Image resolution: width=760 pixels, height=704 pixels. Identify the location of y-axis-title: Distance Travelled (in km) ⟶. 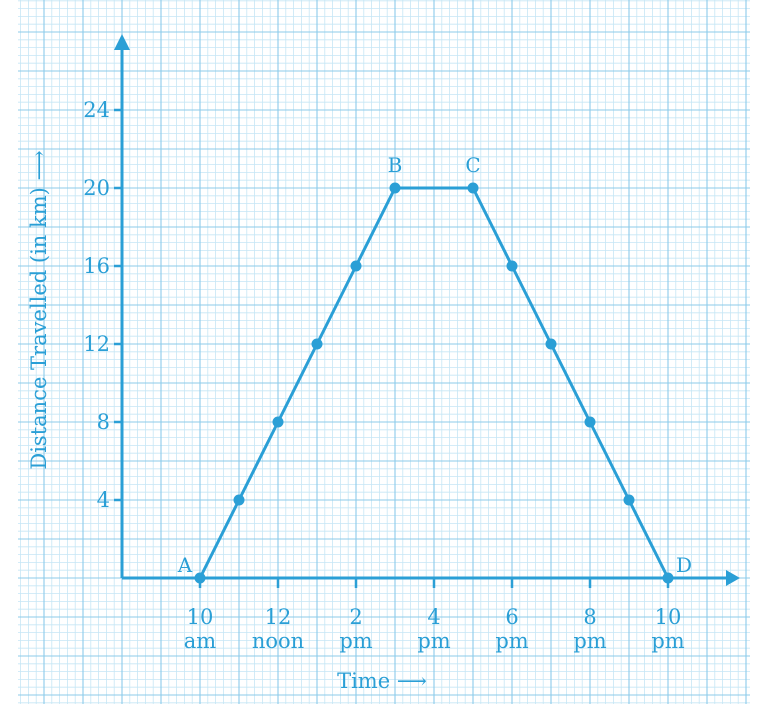
(39, 309).